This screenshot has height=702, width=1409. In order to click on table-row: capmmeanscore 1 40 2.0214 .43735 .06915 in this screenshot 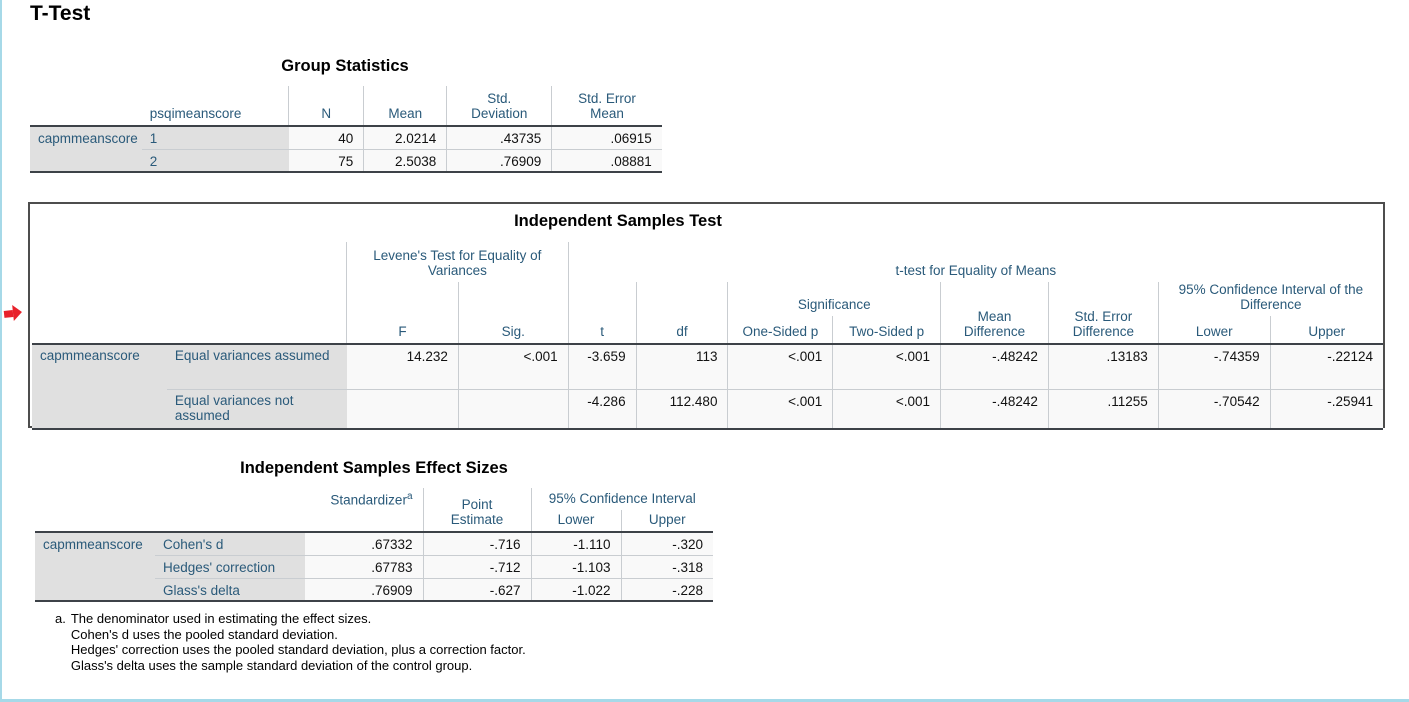, I will do `click(346, 149)`.